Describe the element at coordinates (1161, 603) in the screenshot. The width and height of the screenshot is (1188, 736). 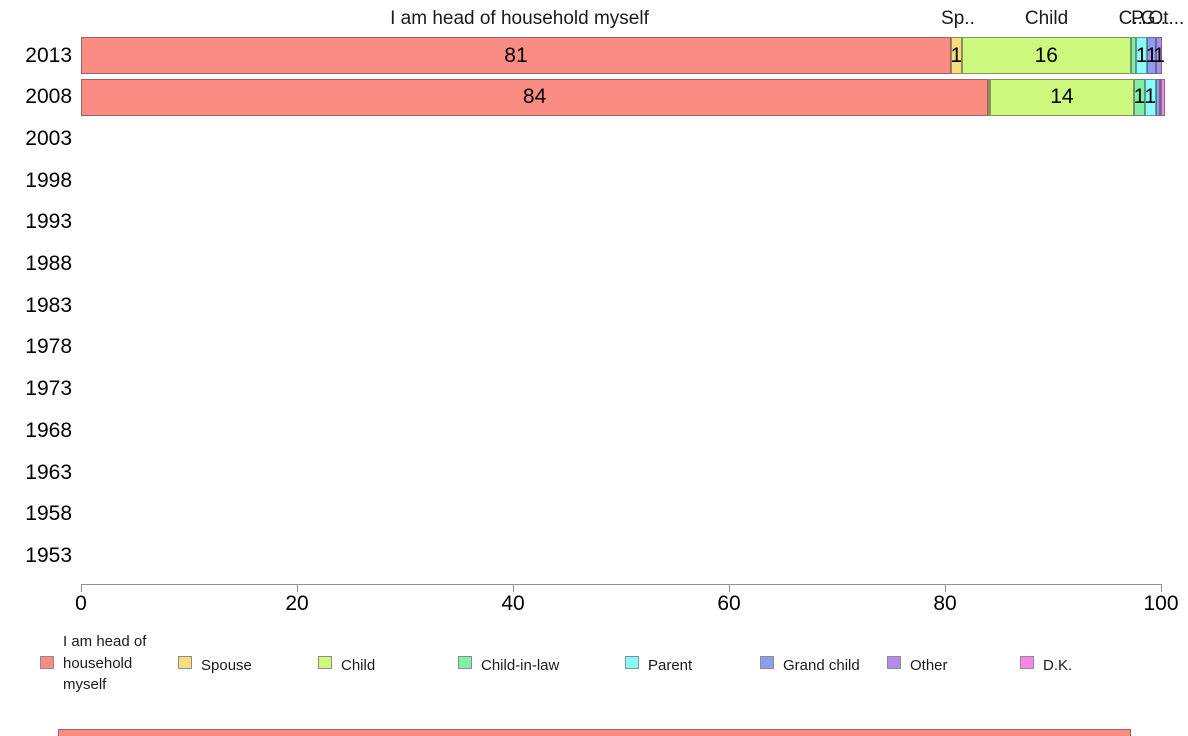
I see `x-tick-label-100: 100` at that location.